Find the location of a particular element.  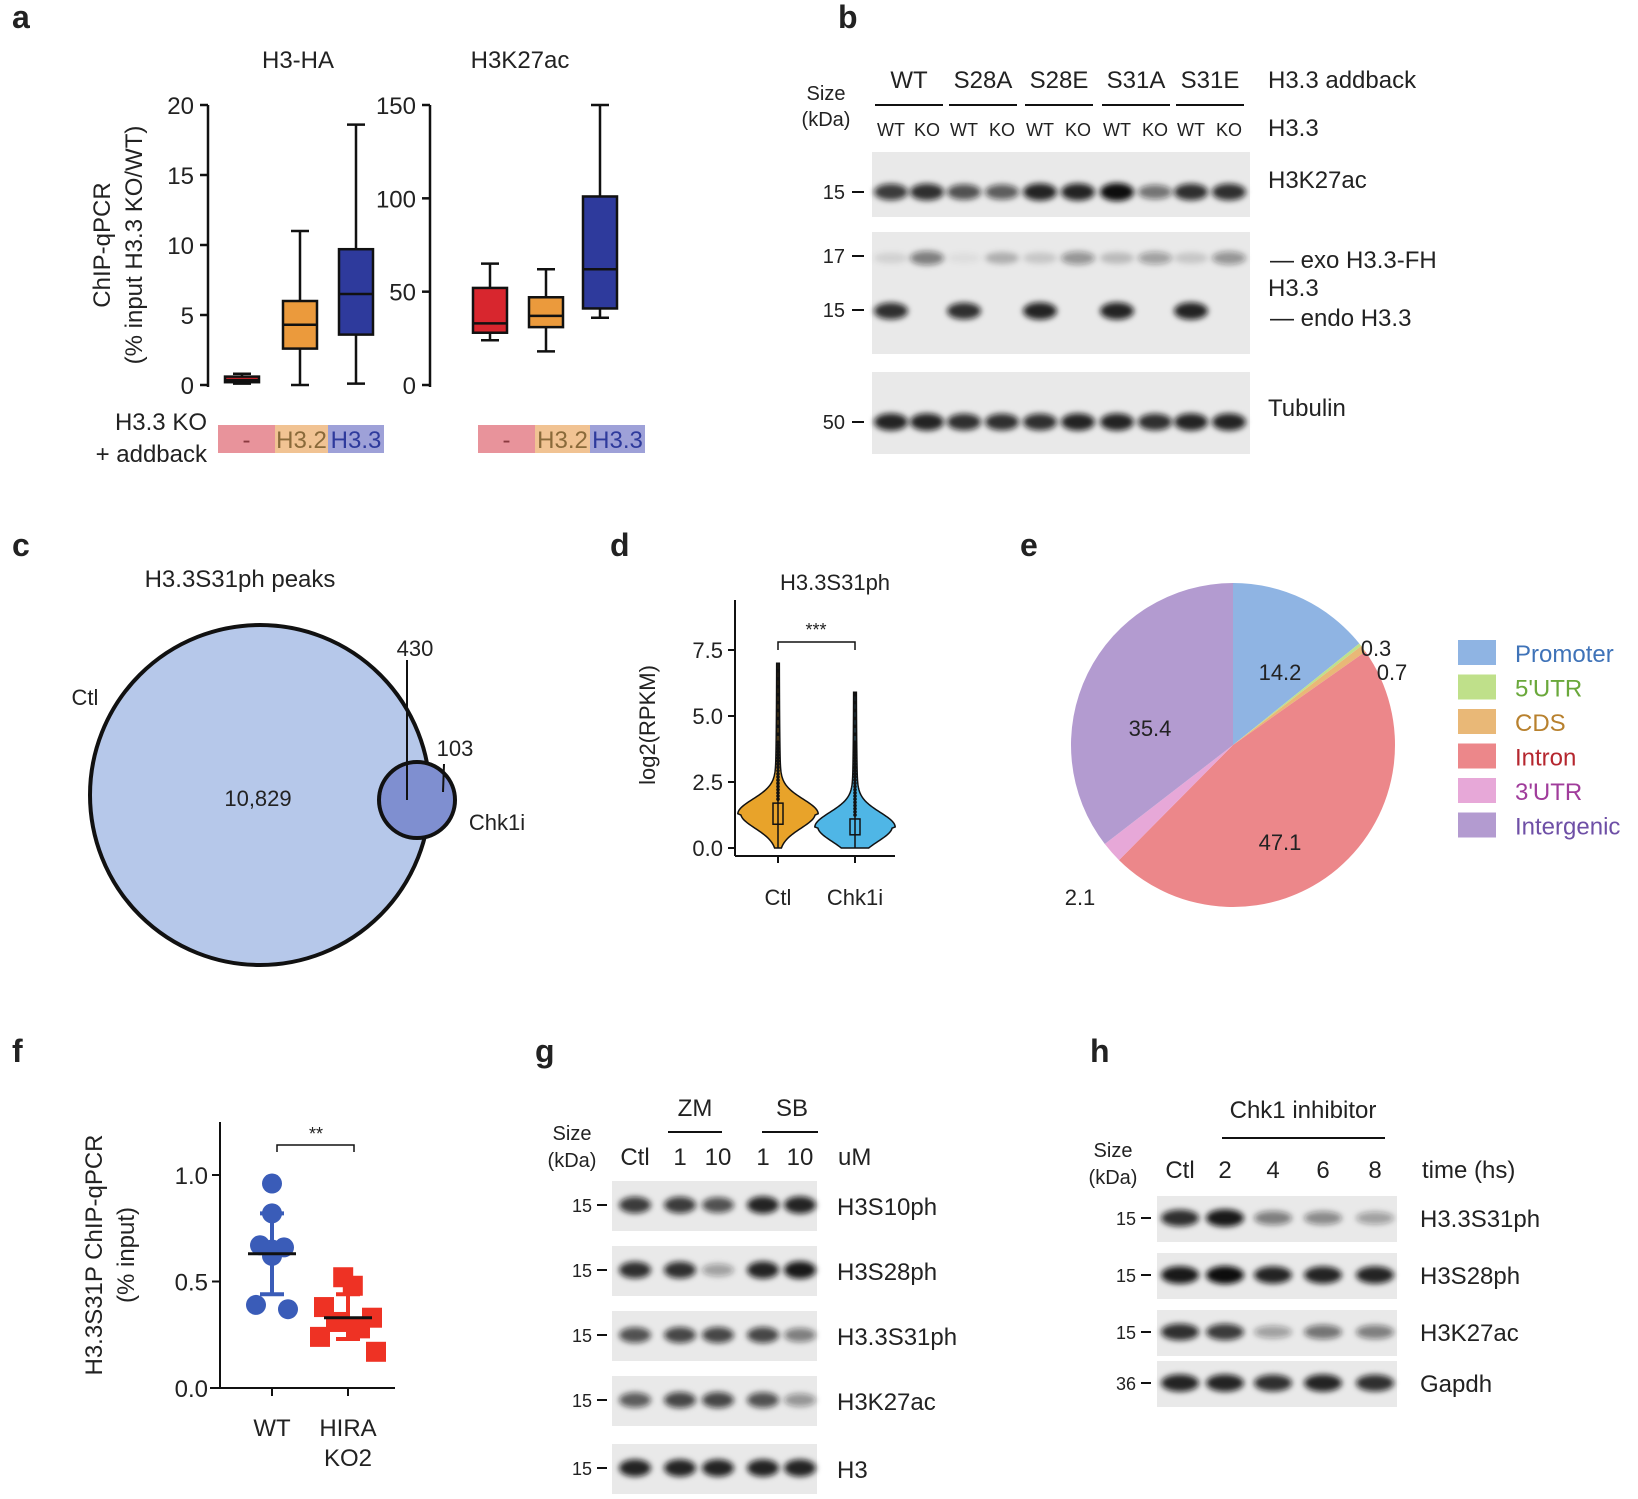

addback-label: H3.3 KO is located at coordinates (161, 422).